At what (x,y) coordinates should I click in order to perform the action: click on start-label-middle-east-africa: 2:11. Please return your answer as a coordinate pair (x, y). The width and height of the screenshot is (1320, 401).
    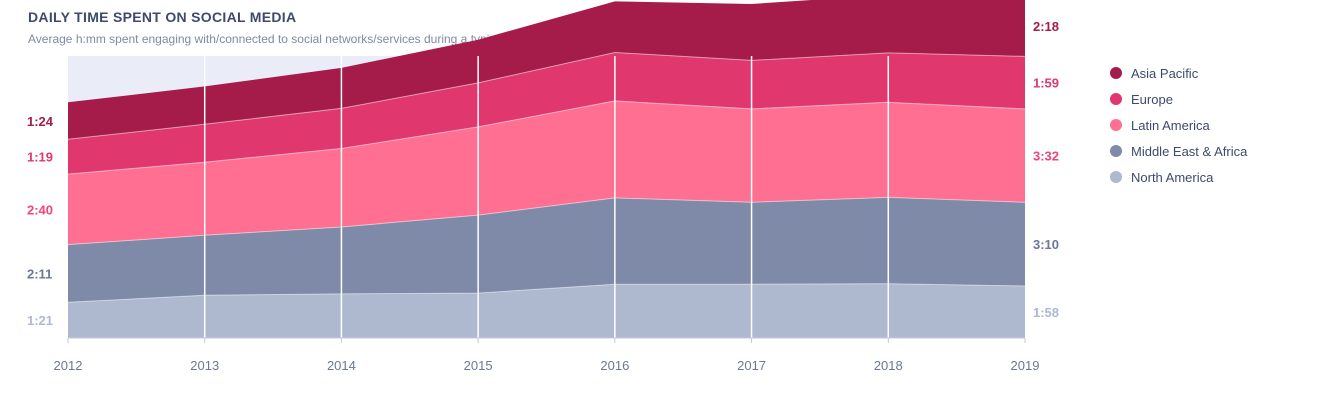
    Looking at the image, I should click on (39, 273).